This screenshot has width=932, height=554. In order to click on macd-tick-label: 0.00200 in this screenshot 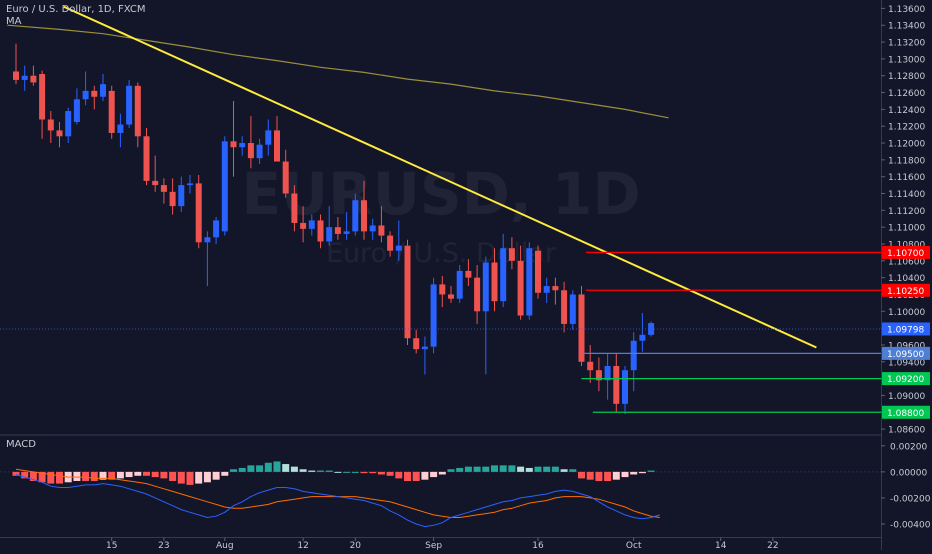, I will do `click(908, 447)`.